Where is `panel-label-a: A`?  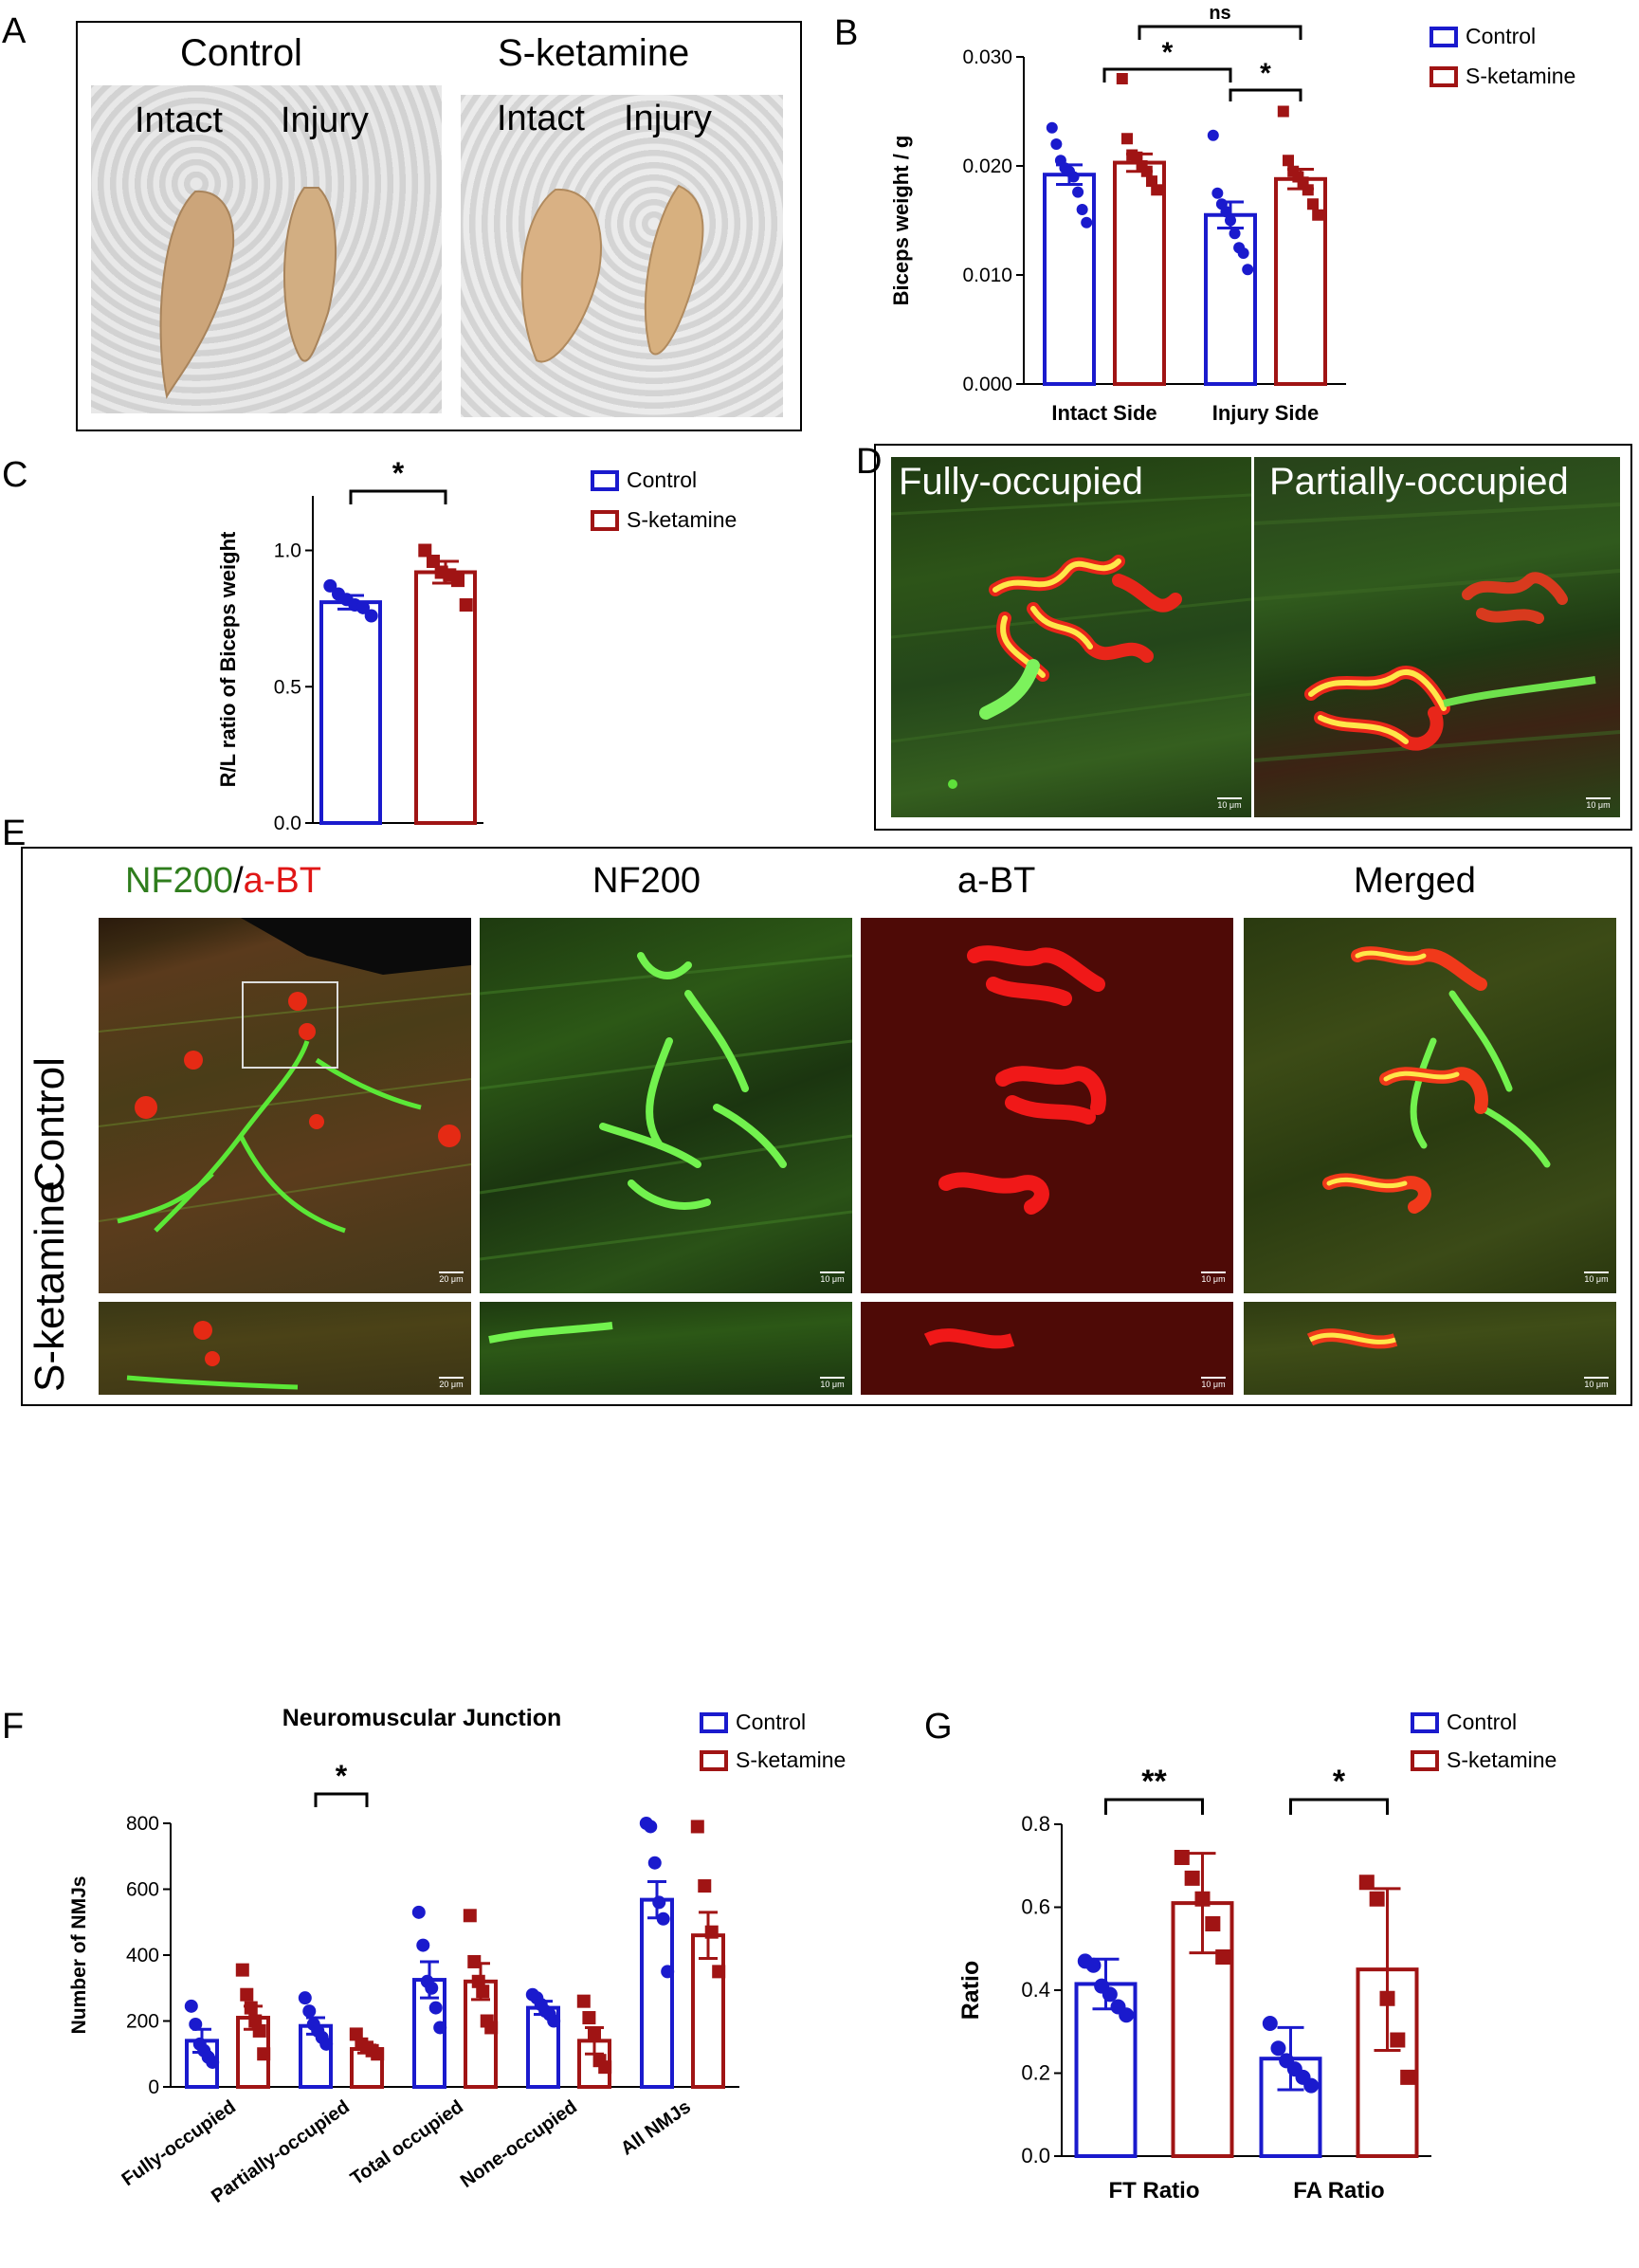 panel-label-a: A is located at coordinates (14, 31).